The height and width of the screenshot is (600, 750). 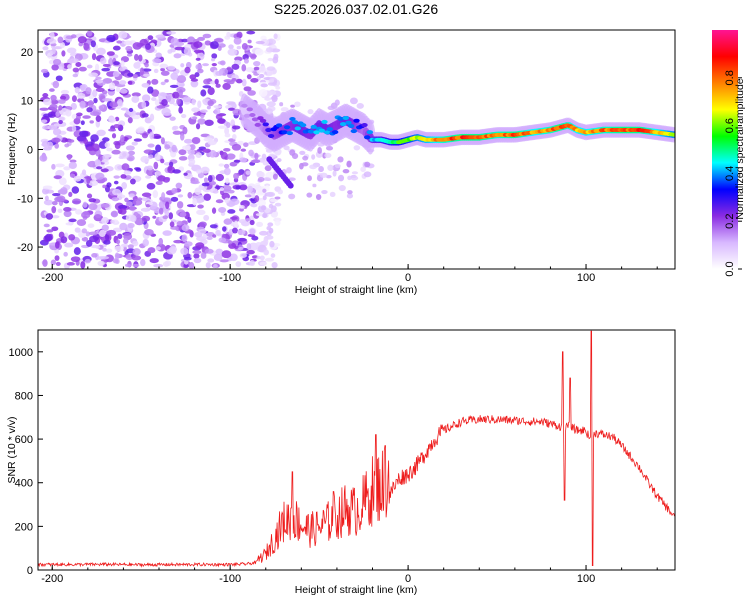 I want to click on x-tick-label: 100, so click(x=586, y=579).